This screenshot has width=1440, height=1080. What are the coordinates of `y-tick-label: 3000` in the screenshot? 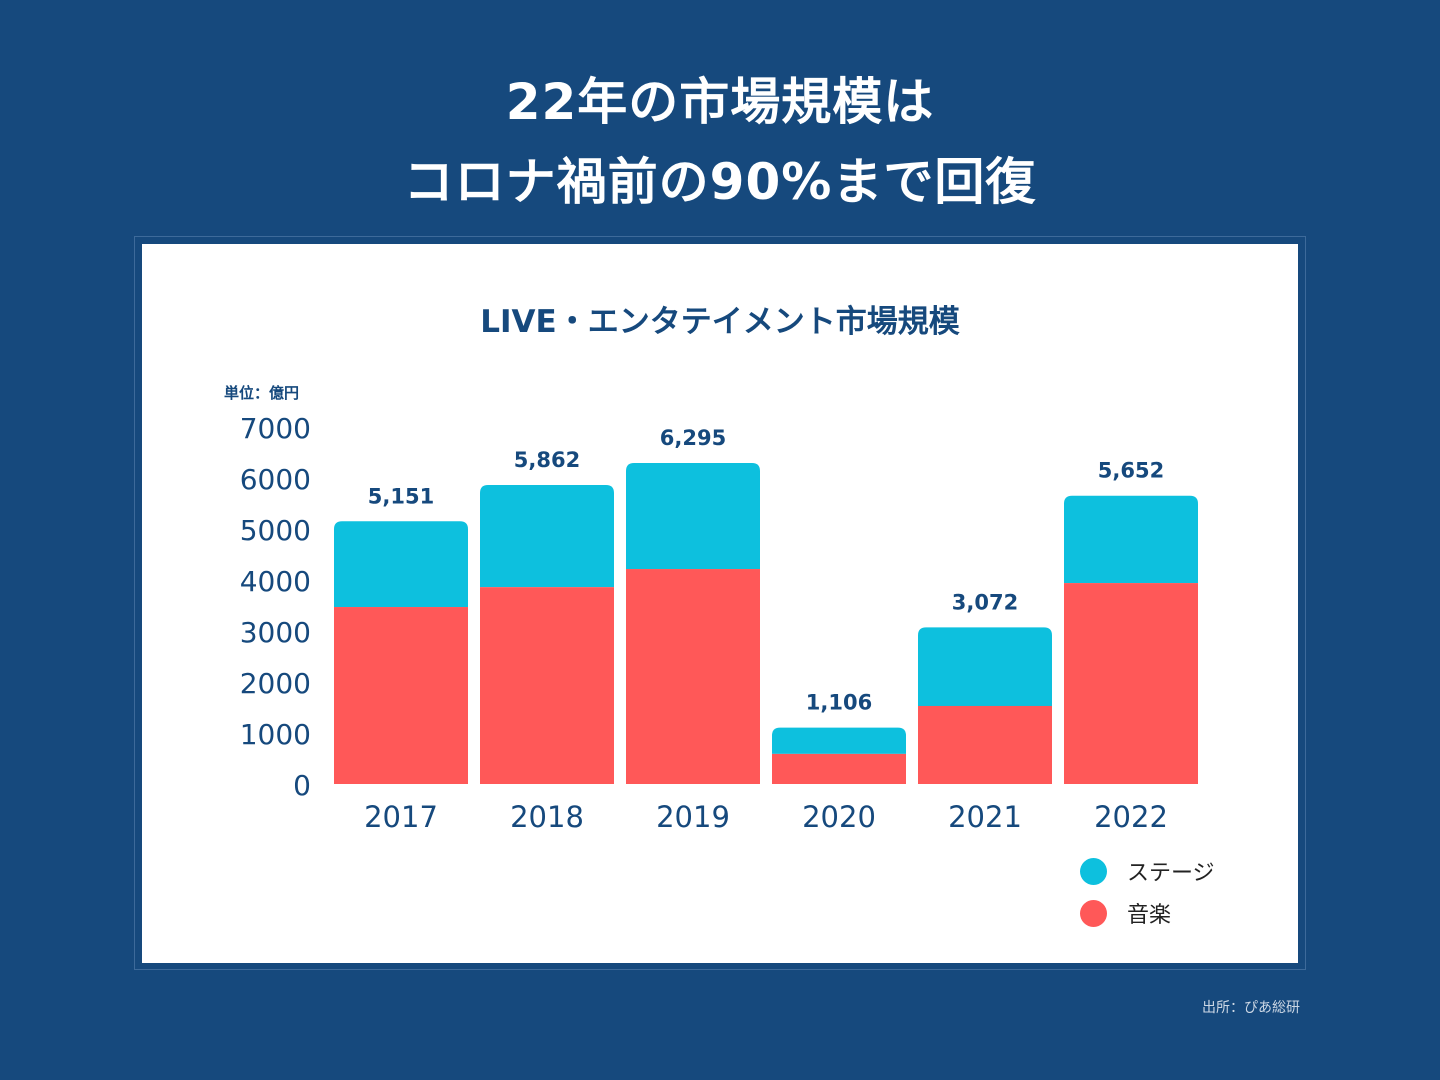 It's located at (275, 632).